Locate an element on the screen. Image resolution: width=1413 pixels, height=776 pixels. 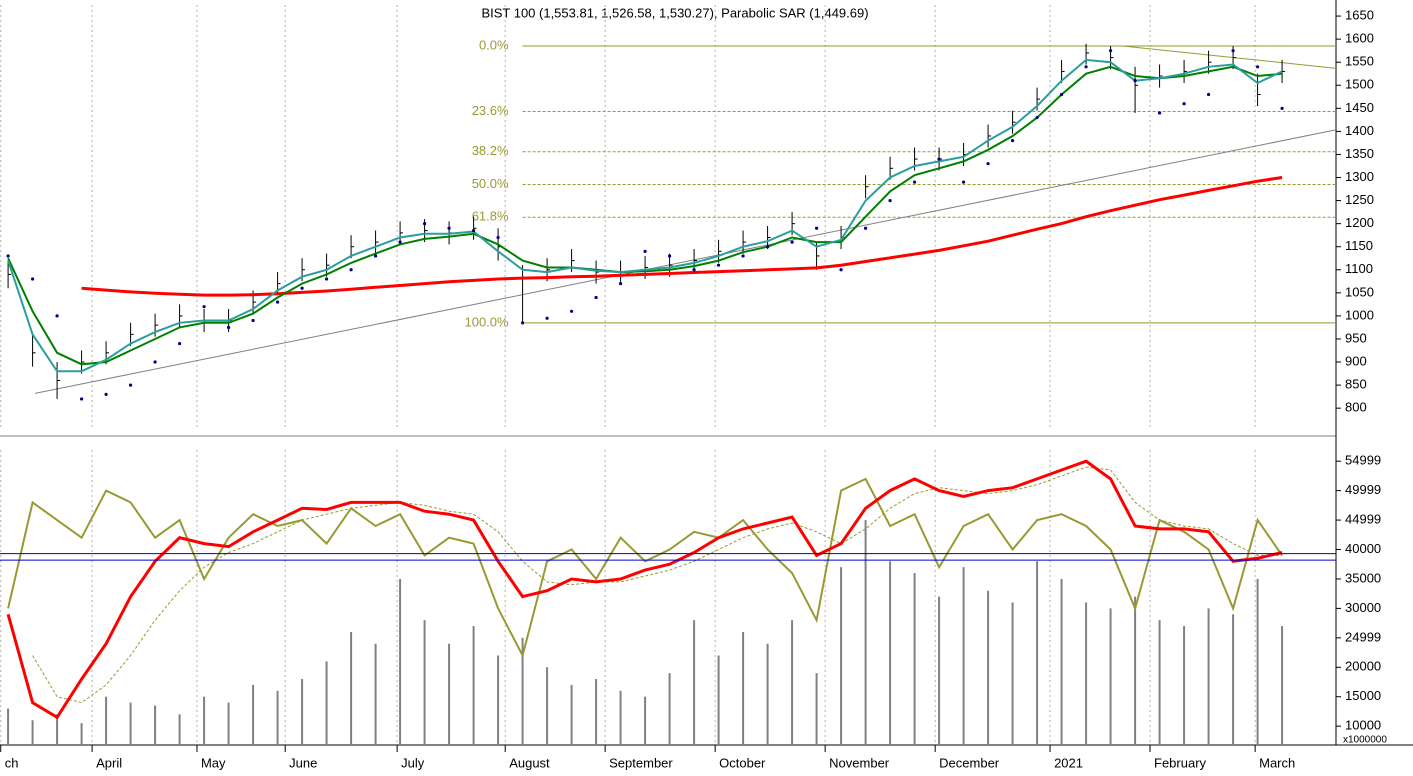
y-tick-label: 1600 is located at coordinates (1359, 38).